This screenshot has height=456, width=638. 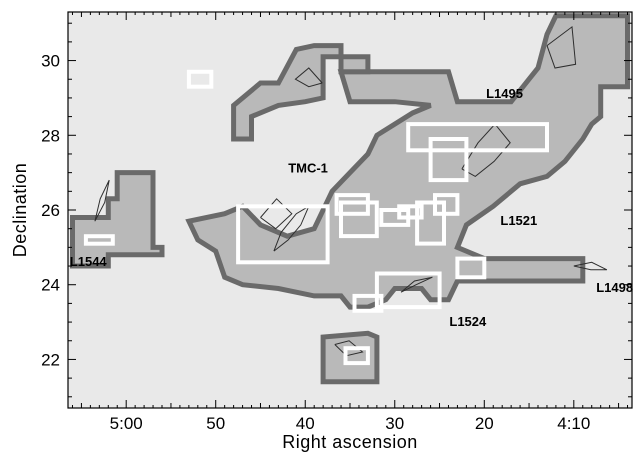 What do you see at coordinates (89, 261) in the screenshot?
I see `label-l1544: L1544` at bounding box center [89, 261].